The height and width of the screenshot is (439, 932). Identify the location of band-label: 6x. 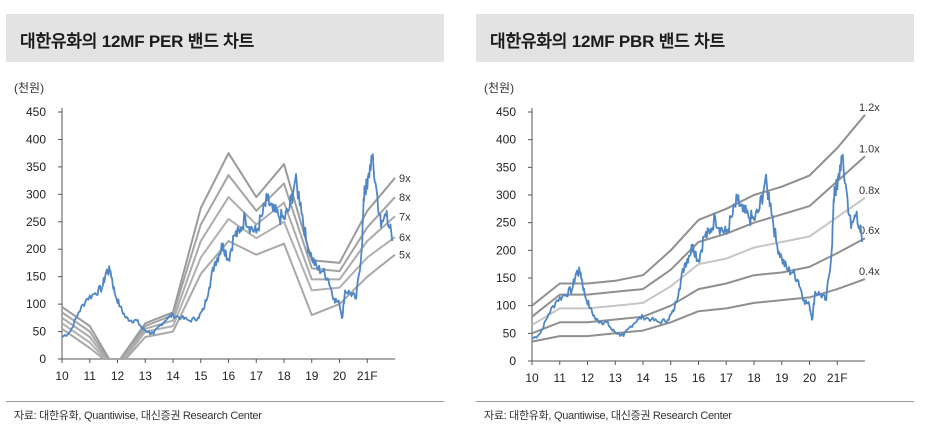
(405, 238).